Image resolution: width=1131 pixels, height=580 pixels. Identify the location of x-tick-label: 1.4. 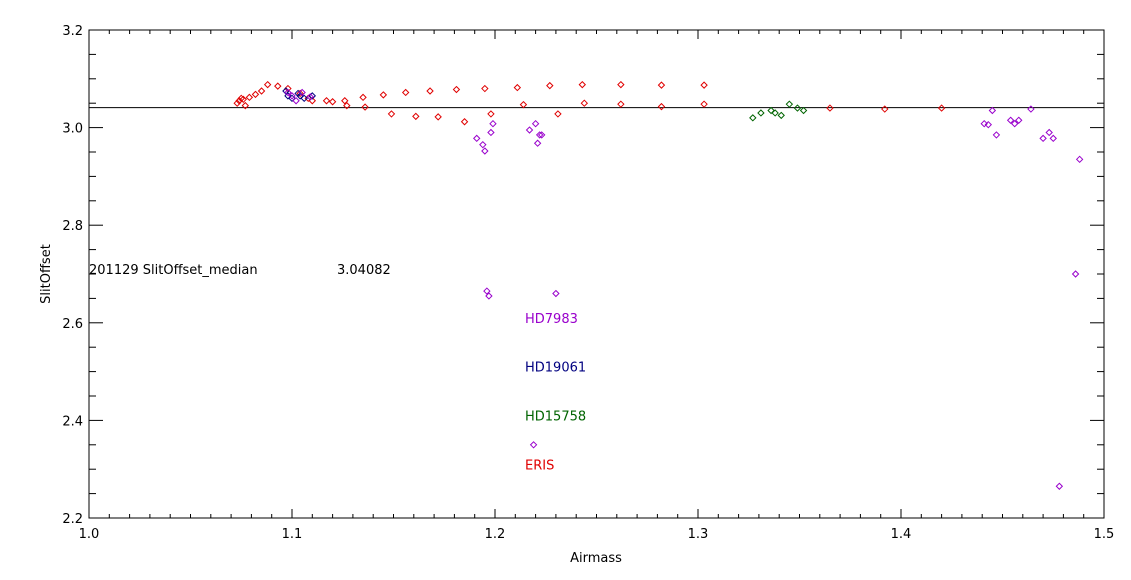
(901, 534).